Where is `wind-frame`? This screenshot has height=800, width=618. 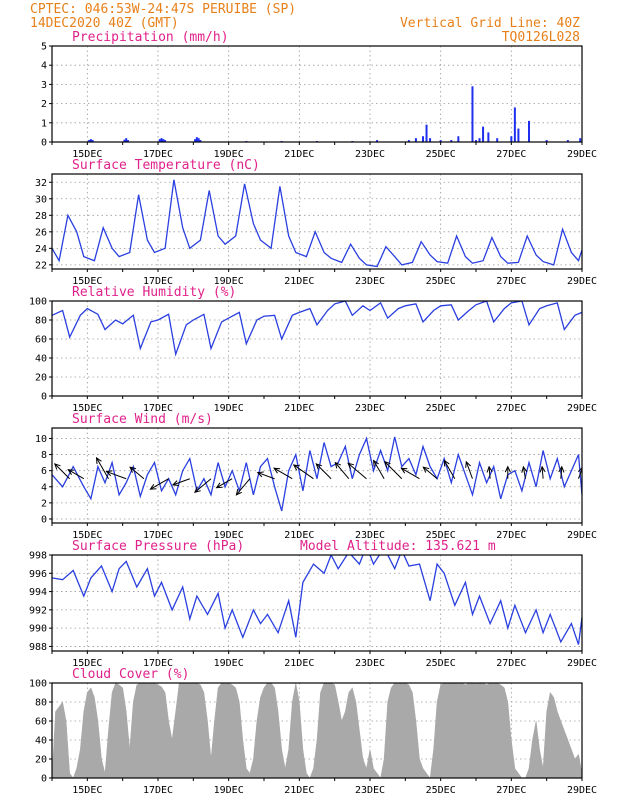 wind-frame is located at coordinates (317, 475).